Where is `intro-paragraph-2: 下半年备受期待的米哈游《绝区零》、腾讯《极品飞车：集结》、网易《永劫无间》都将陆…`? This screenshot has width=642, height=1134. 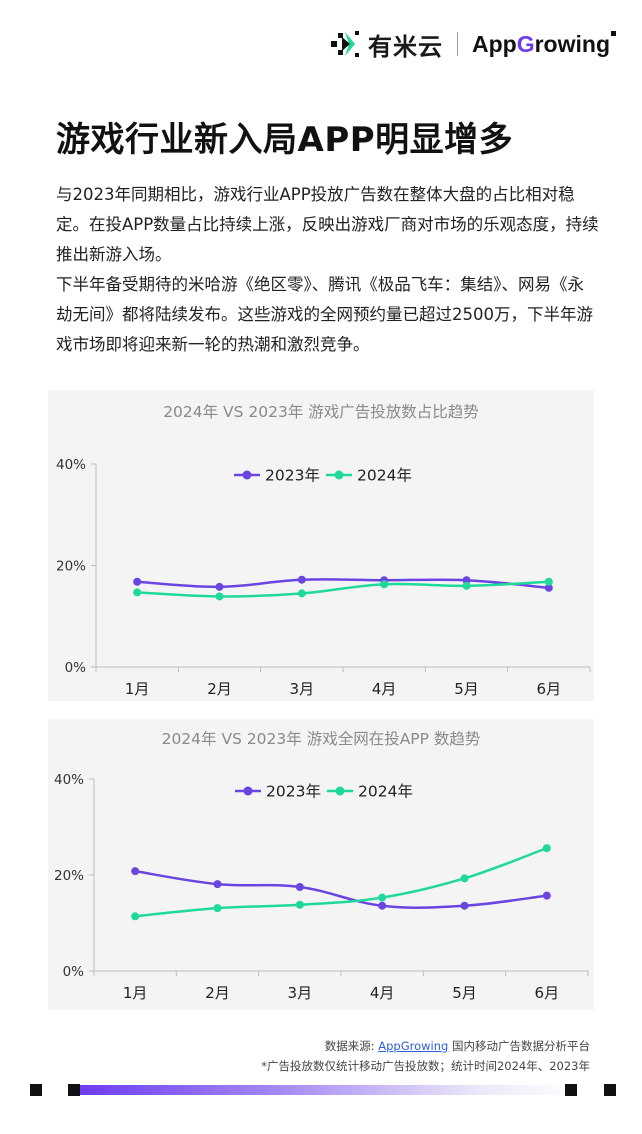 intro-paragraph-2: 下半年备受期待的米哈游《绝区零》、腾讯《极品飞车：集结》、网易《永劫无间》都将陆… is located at coordinates (324, 314).